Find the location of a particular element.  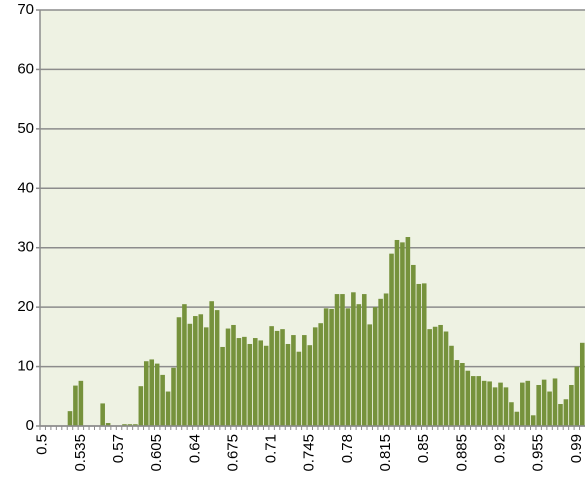

x-tick-label: 0.815 is located at coordinates (385, 453).